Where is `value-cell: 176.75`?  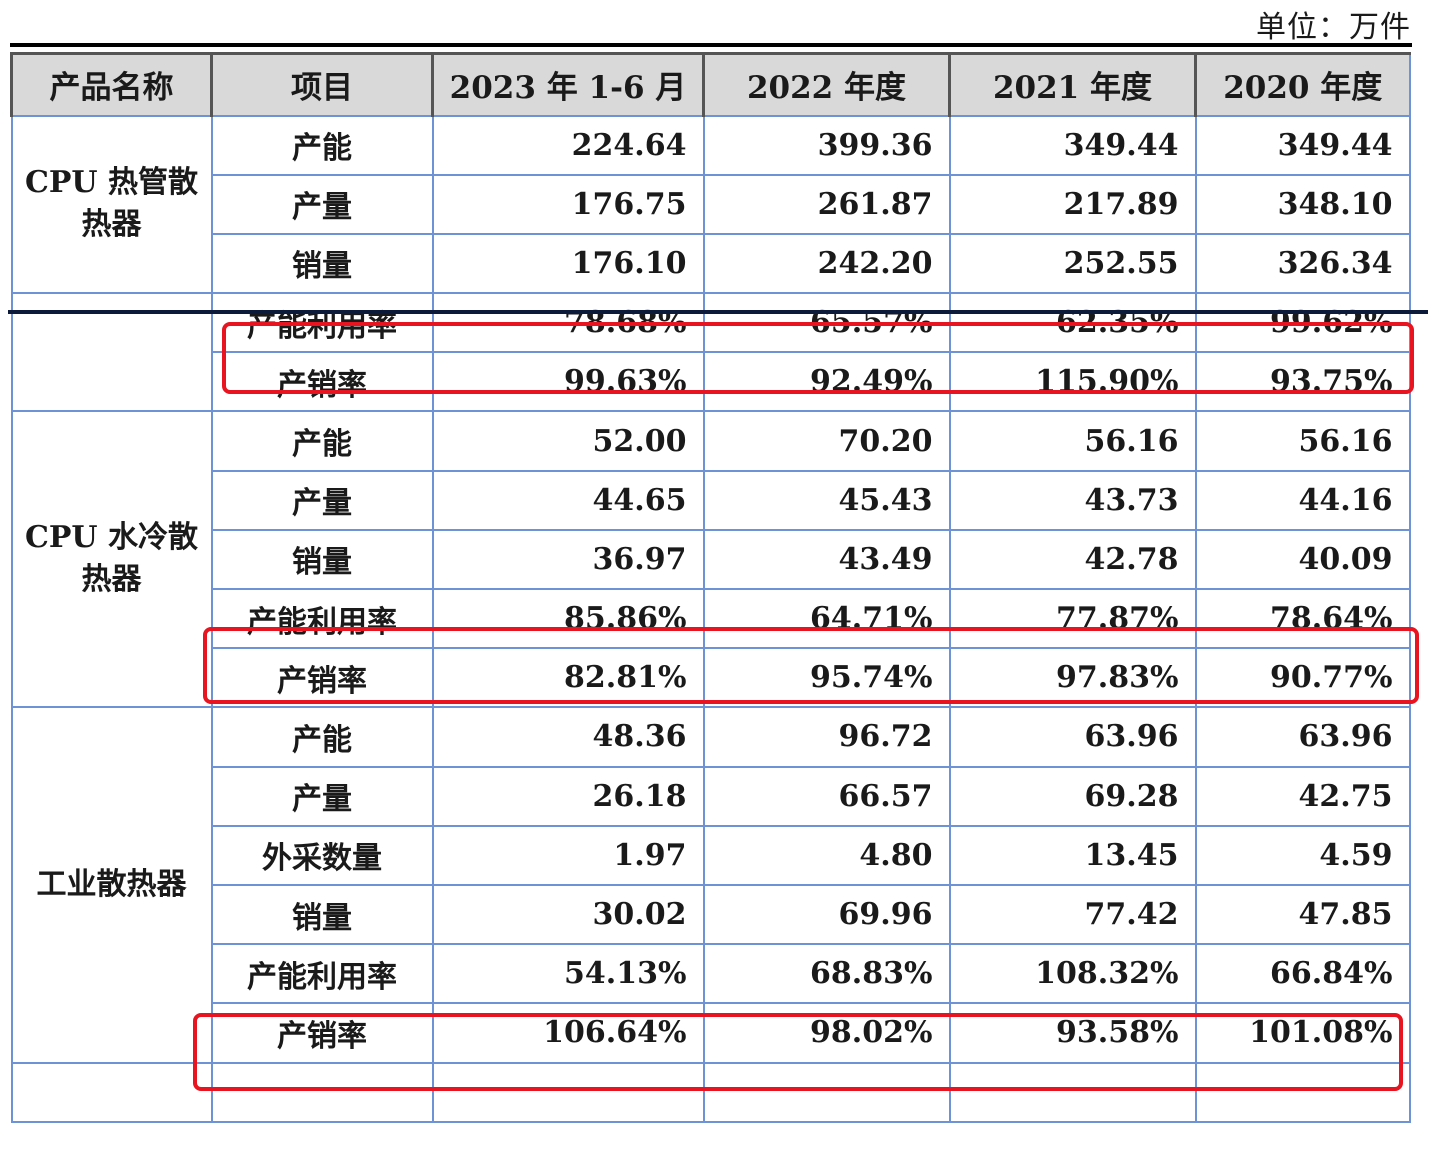
value-cell: 176.75 is located at coordinates (568, 204).